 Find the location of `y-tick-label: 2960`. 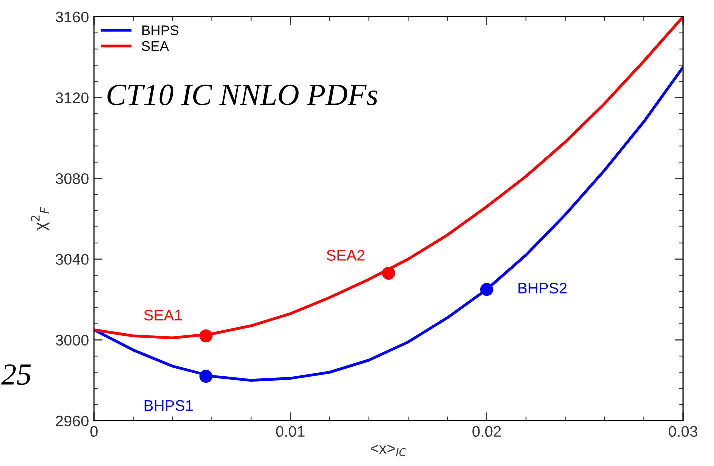

y-tick-label: 2960 is located at coordinates (72, 421).